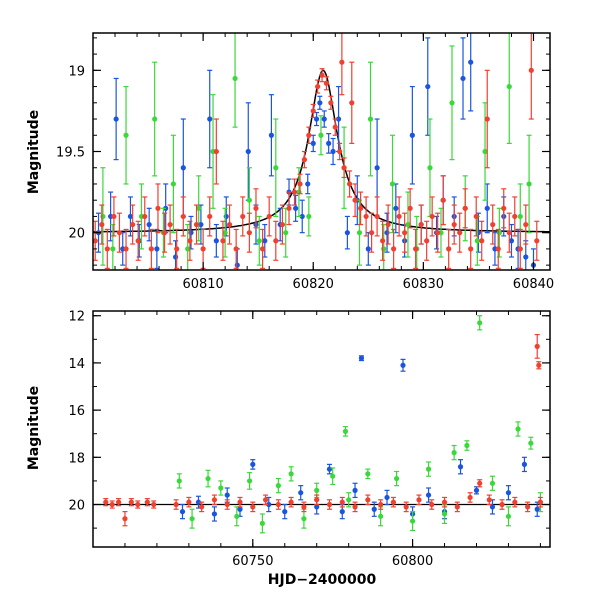 This screenshot has width=600, height=600. Describe the element at coordinates (70, 153) in the screenshot. I see `y-tick-label: 19.5` at that location.